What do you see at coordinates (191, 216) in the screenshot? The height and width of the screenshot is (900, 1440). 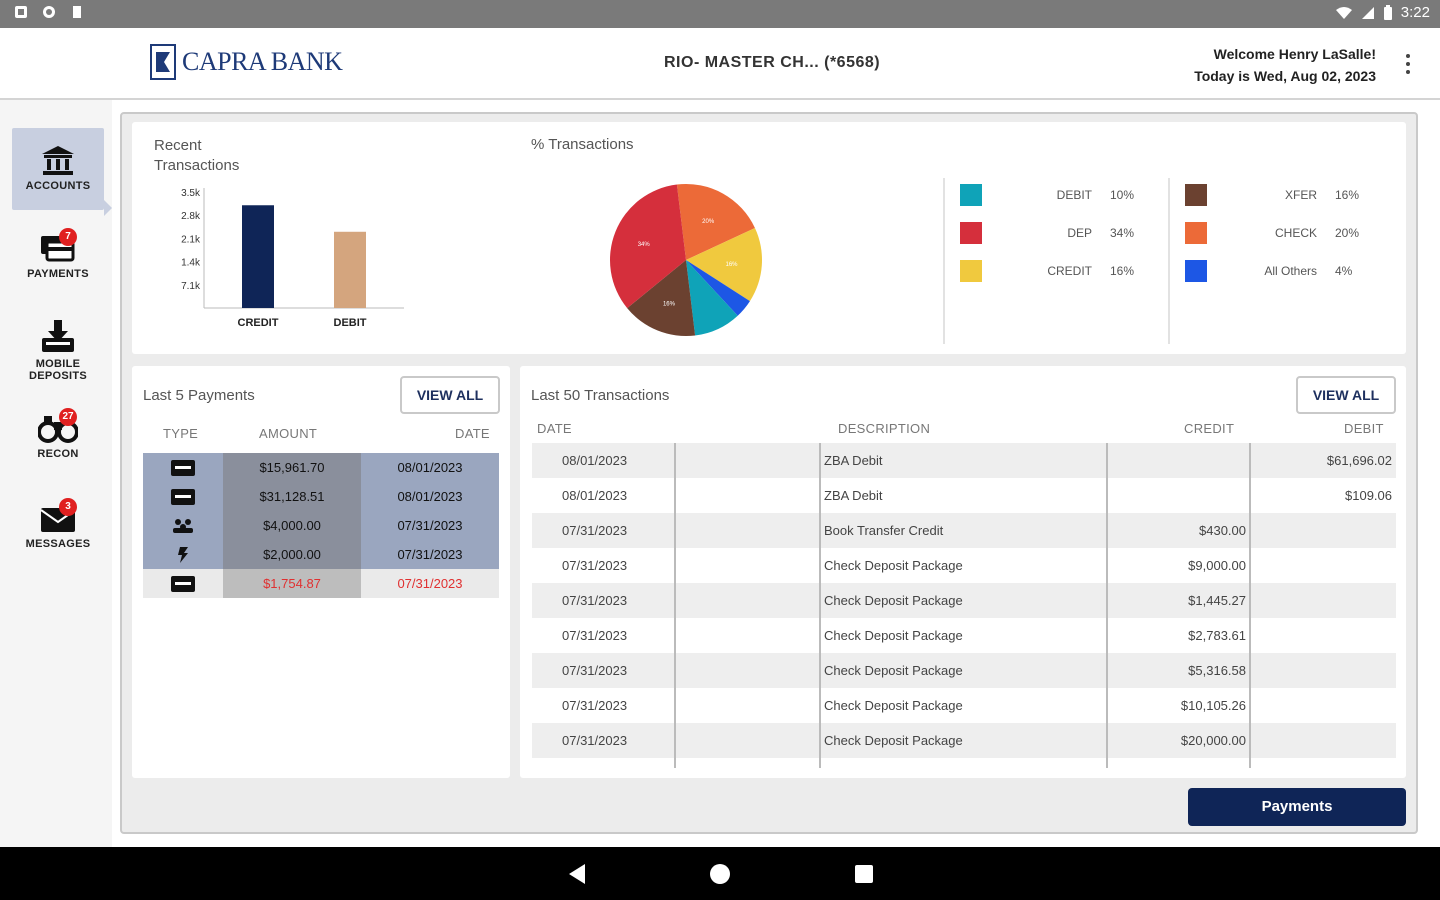 I see `y-tick-label: 2.8k` at bounding box center [191, 216].